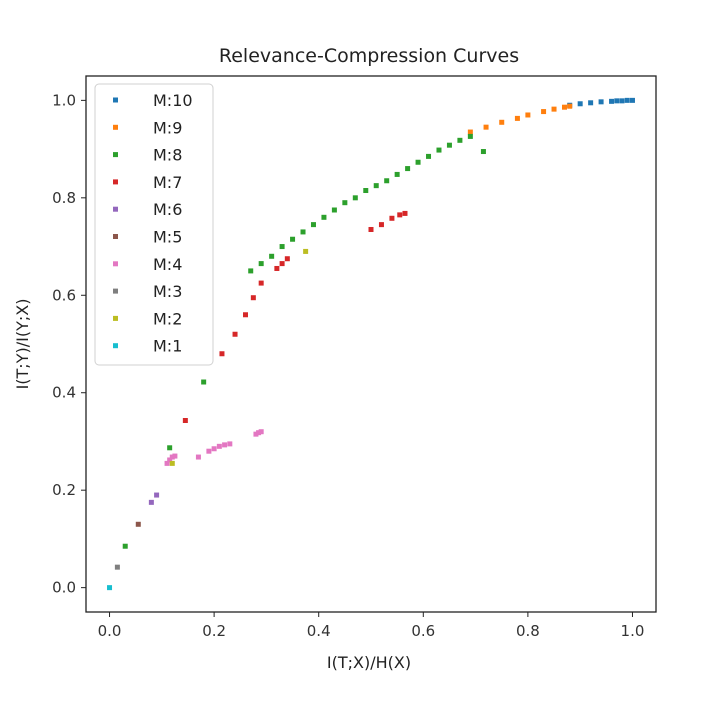  I want to click on y-tick-label: 0.2, so click(64, 490).